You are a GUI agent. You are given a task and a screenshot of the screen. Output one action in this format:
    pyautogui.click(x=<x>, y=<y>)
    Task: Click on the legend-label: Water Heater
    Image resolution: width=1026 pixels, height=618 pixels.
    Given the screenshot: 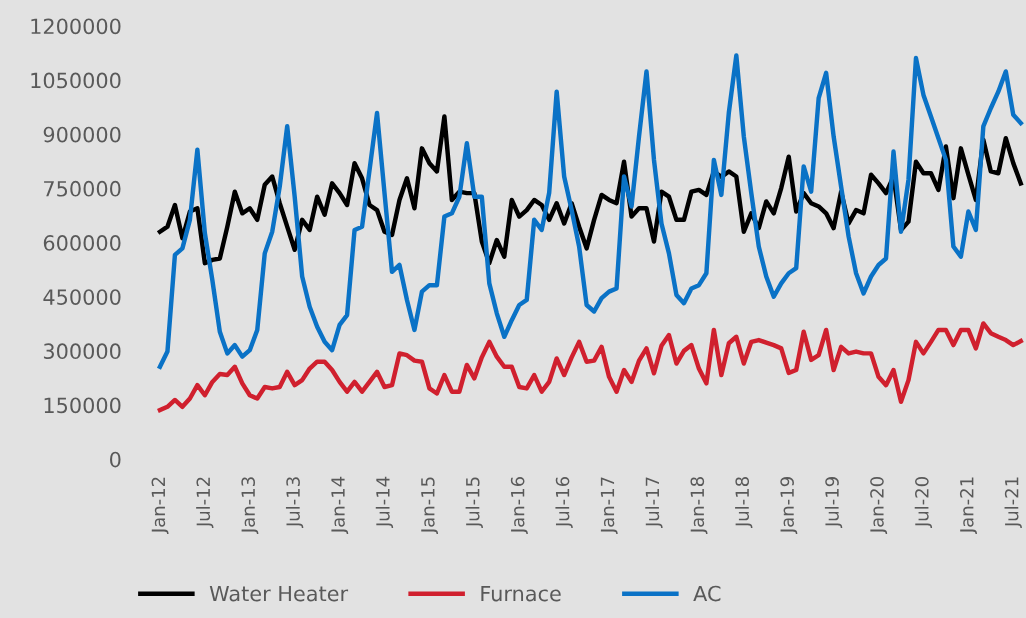 What is the action you would take?
    pyautogui.click(x=279, y=593)
    